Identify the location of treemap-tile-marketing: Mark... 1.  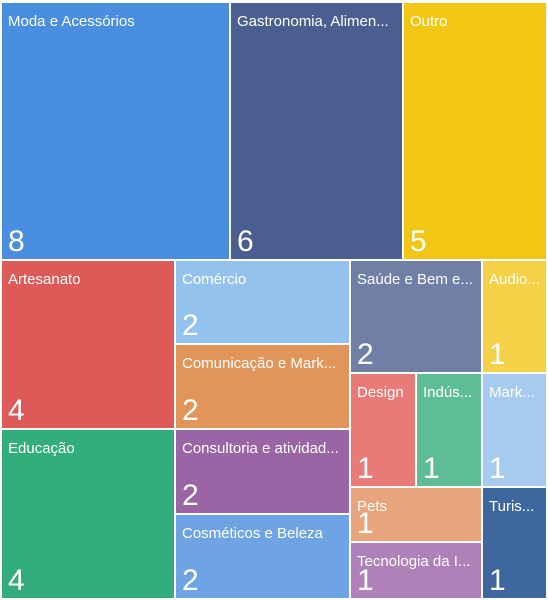
(514, 430).